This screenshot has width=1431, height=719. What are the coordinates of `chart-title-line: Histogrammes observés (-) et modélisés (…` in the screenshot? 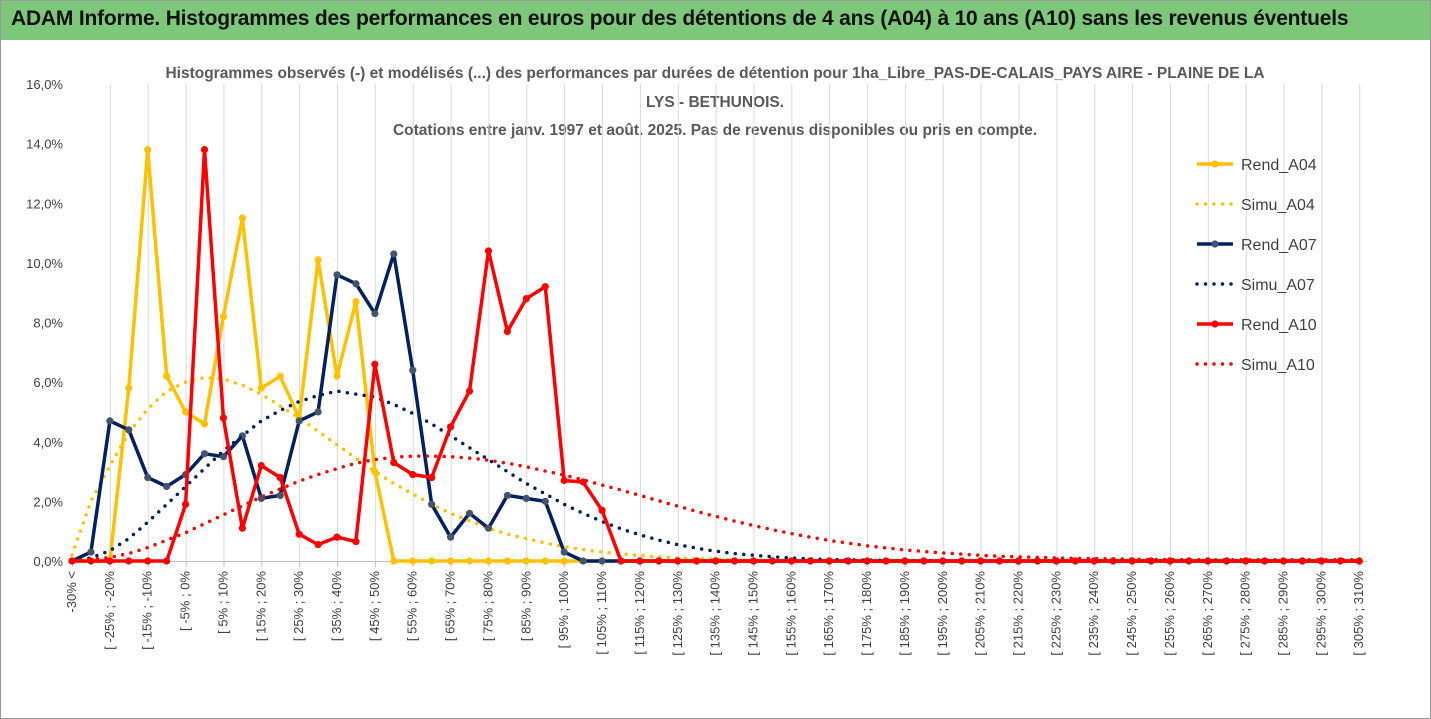 It's located at (714, 73).